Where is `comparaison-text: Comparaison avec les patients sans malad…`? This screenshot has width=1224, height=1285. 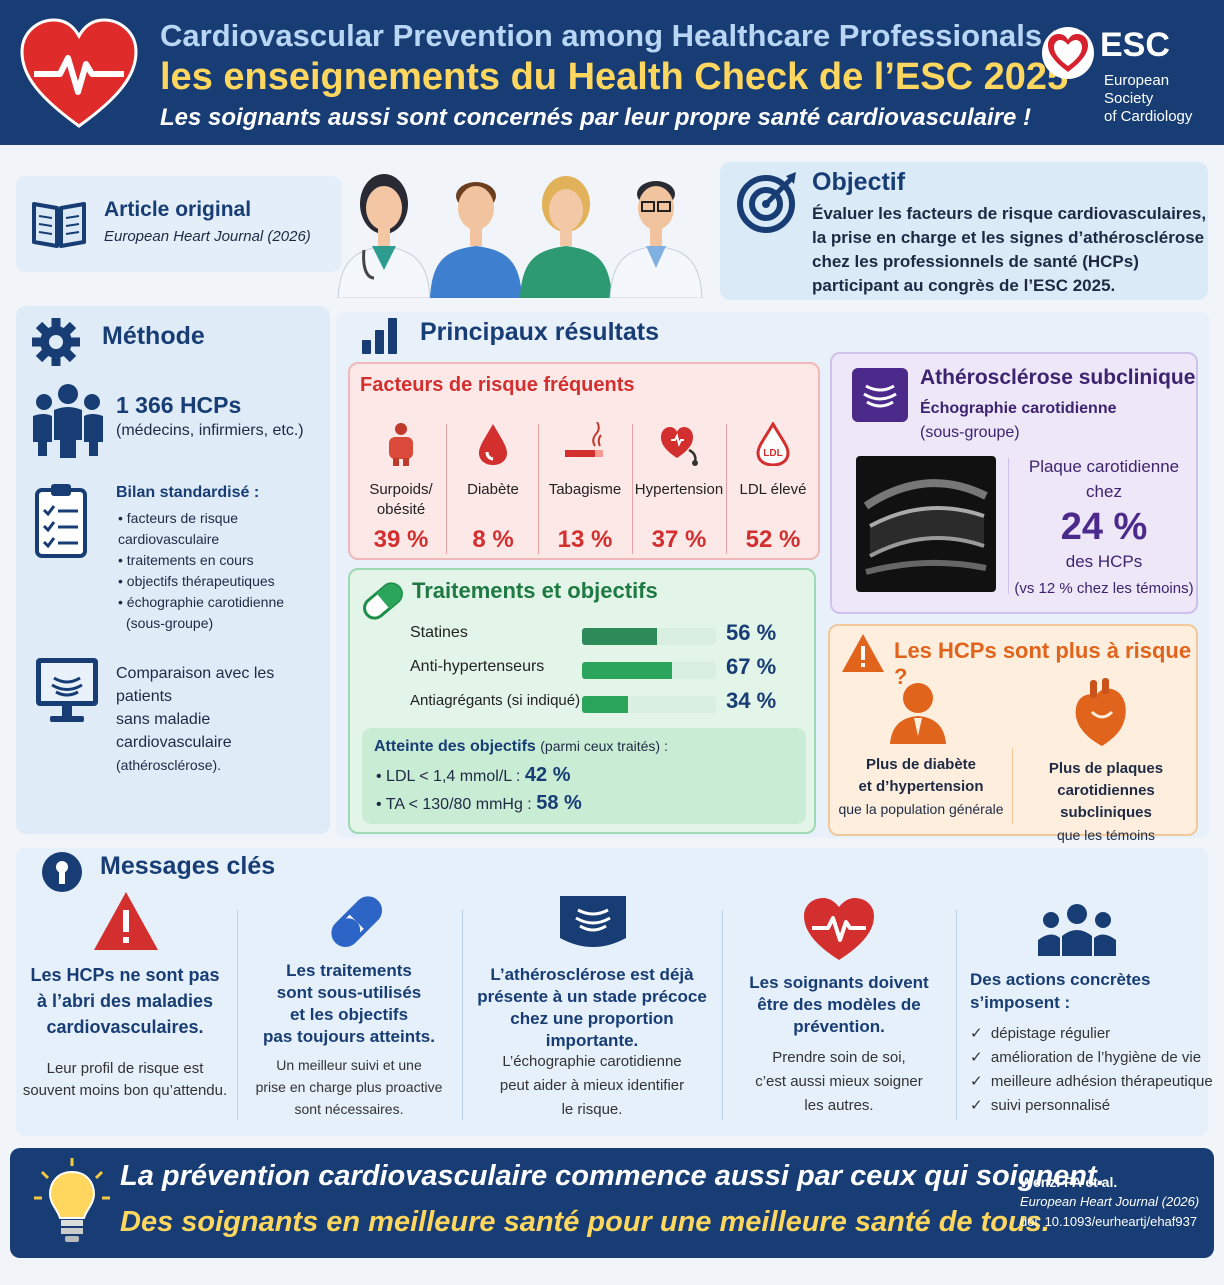
comparaison-text: Comparaison avec les patients sans malad… is located at coordinates (195, 719).